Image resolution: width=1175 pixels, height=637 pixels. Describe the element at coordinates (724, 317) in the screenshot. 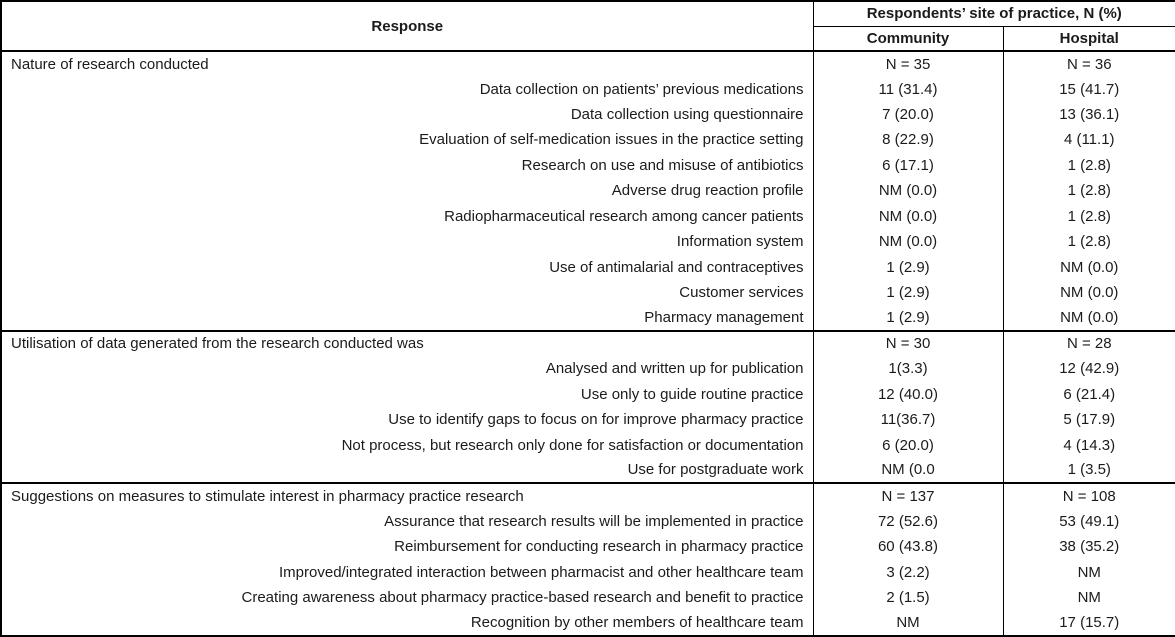

I see `row-label: Pharmacy management` at that location.